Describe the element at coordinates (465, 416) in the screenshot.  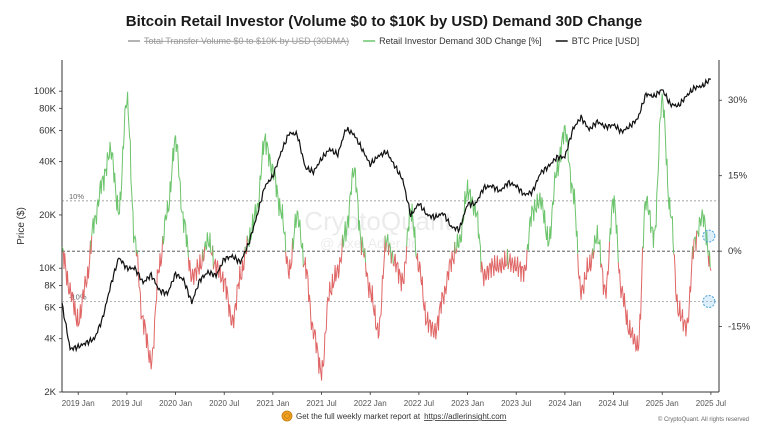
I see `footer-link: https://adlerinsight.com` at that location.